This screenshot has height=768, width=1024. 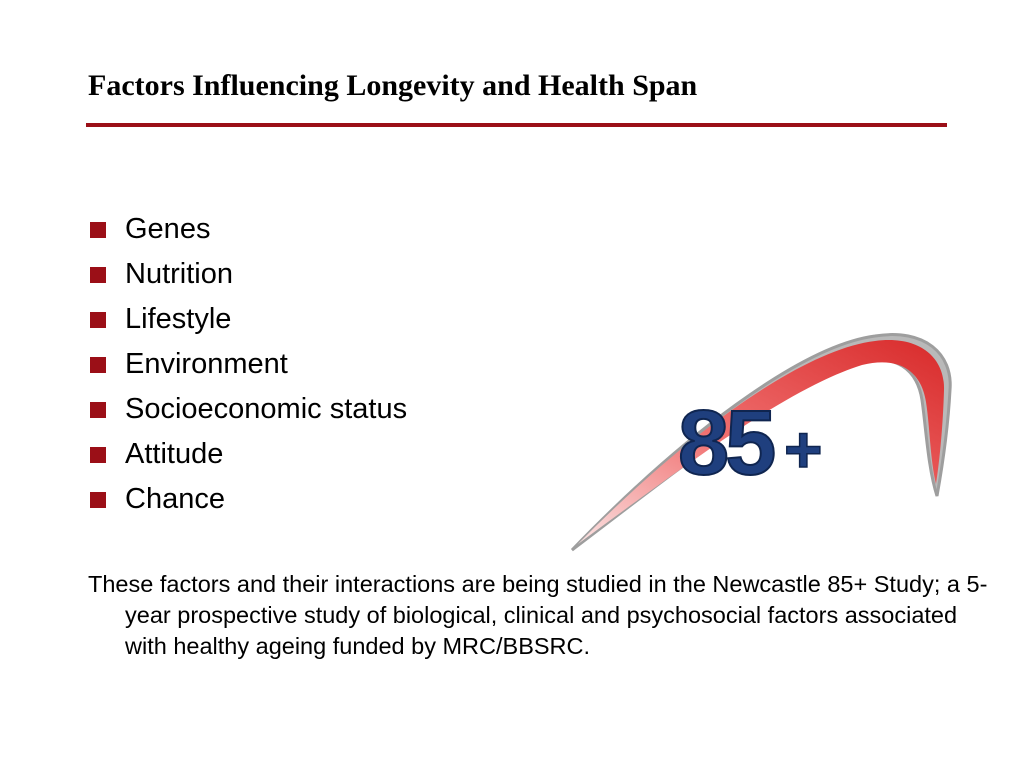 What do you see at coordinates (516, 125) in the screenshot?
I see `title-divider` at bounding box center [516, 125].